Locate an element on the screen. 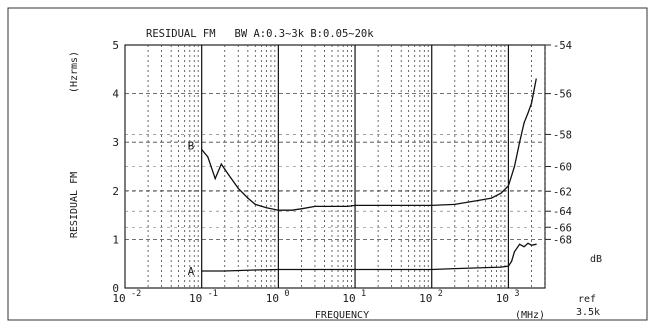 The width and height of the screenshot is (655, 332). x-axis-label: FREQUENCY is located at coordinates (342, 315).